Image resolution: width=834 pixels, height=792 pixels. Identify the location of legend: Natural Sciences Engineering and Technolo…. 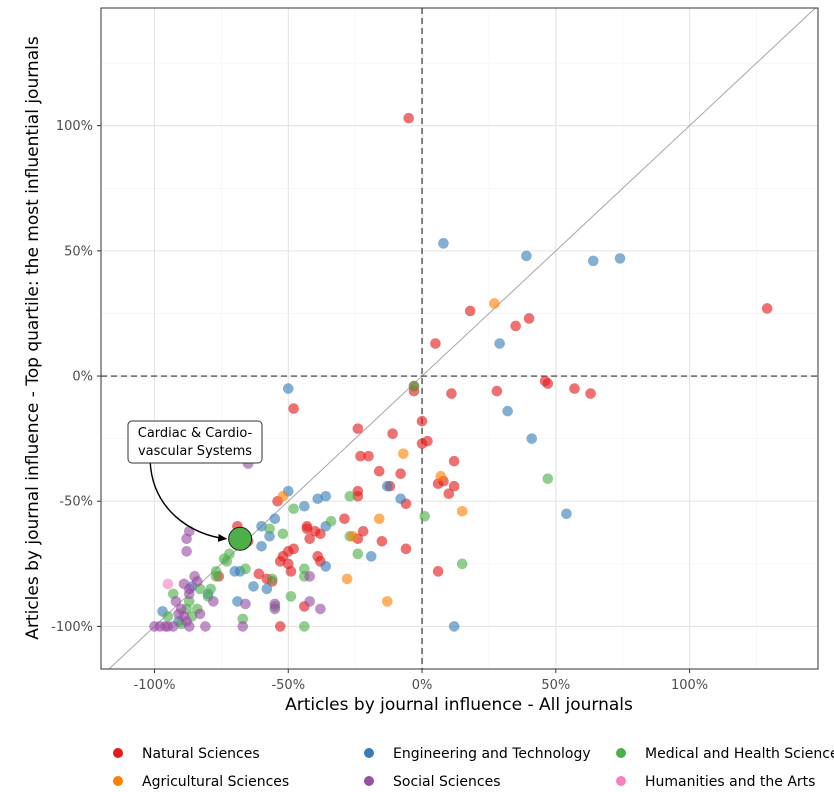
(473, 768).